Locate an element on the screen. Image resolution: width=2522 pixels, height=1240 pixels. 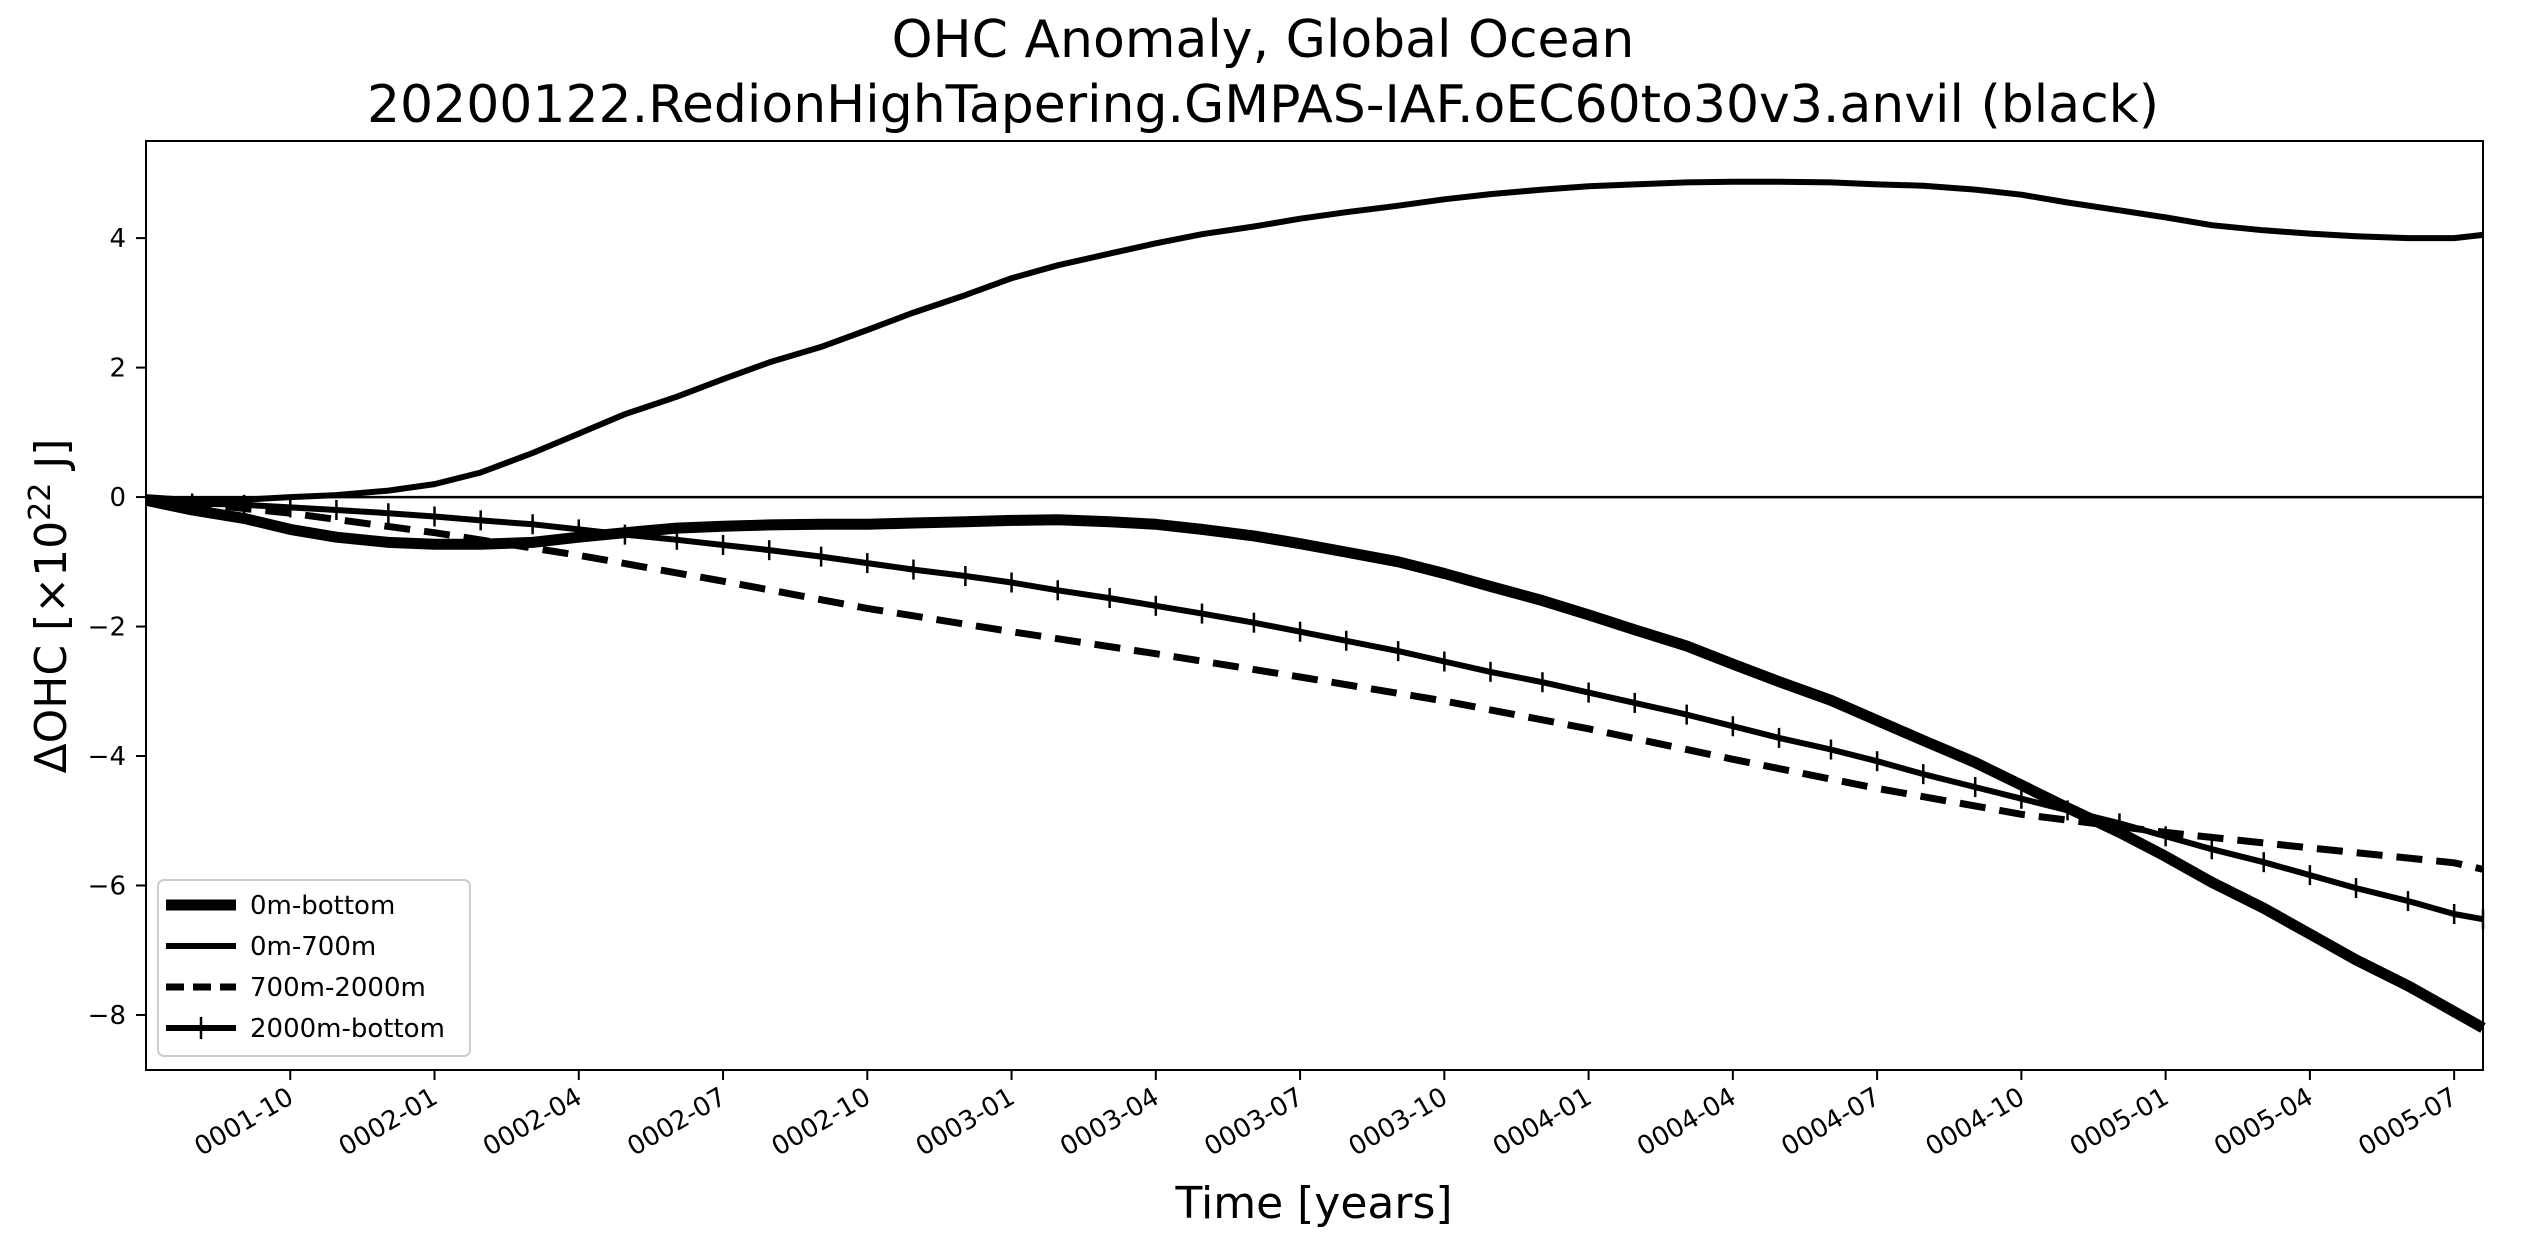
x-tick-label: 0004-04 is located at coordinates (1686, 1122).